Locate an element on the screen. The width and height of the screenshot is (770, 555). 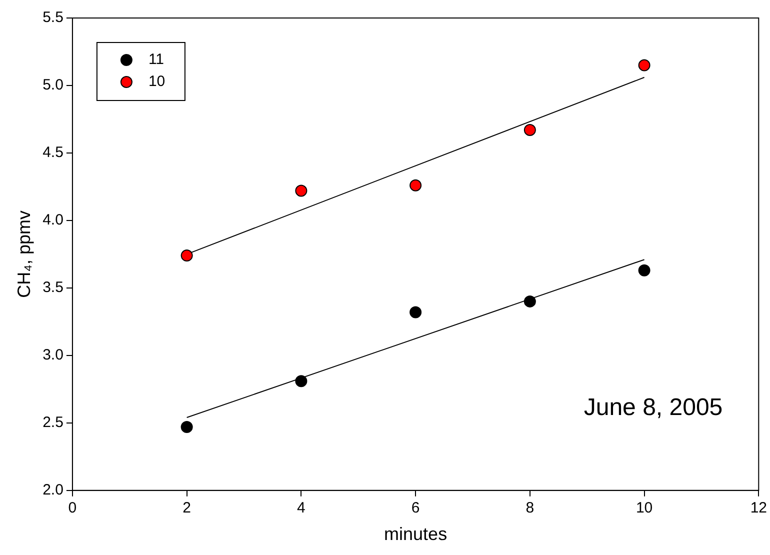
x-axis-title: minutes is located at coordinates (416, 534).